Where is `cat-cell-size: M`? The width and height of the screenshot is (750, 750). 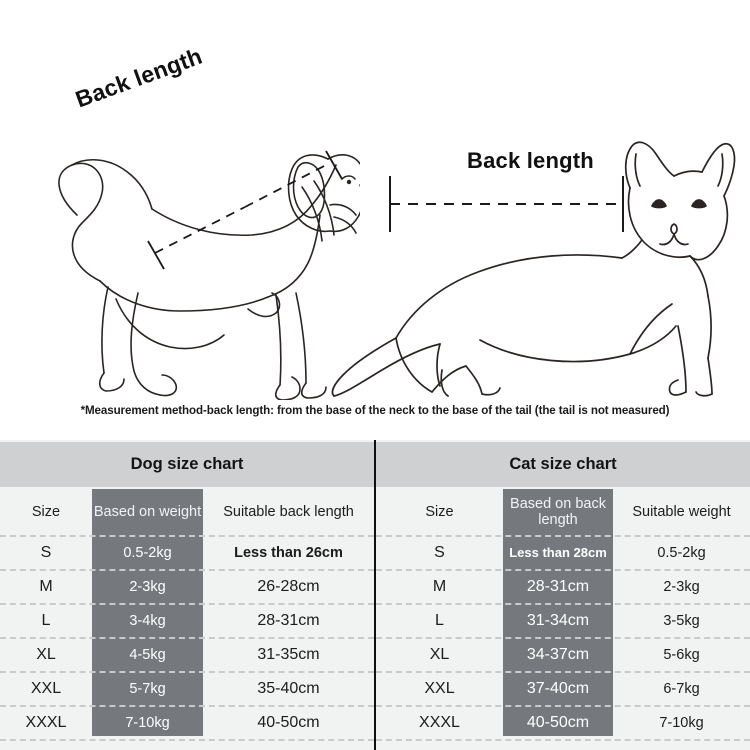
cat-cell-size: M is located at coordinates (439, 586).